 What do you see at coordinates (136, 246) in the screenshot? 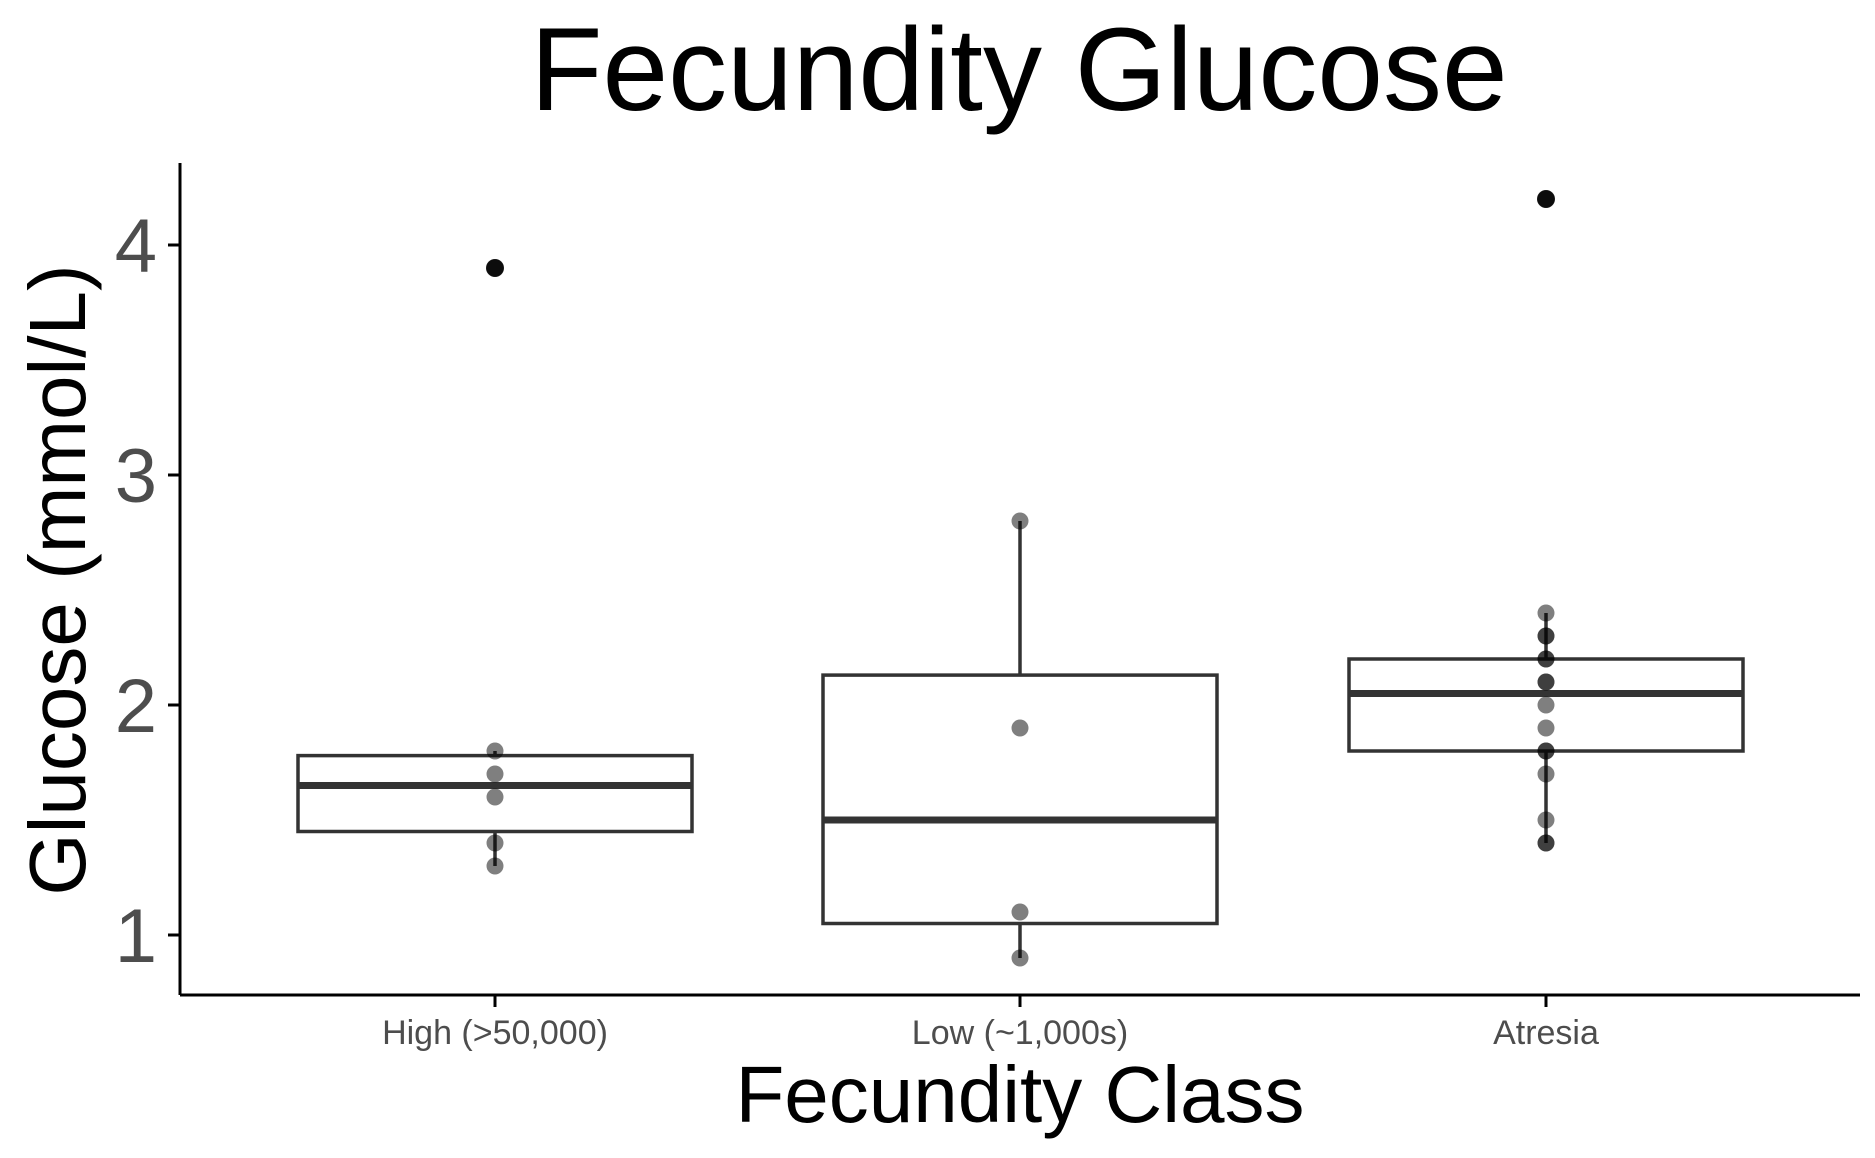
I see `y-tick-label: 4` at bounding box center [136, 246].